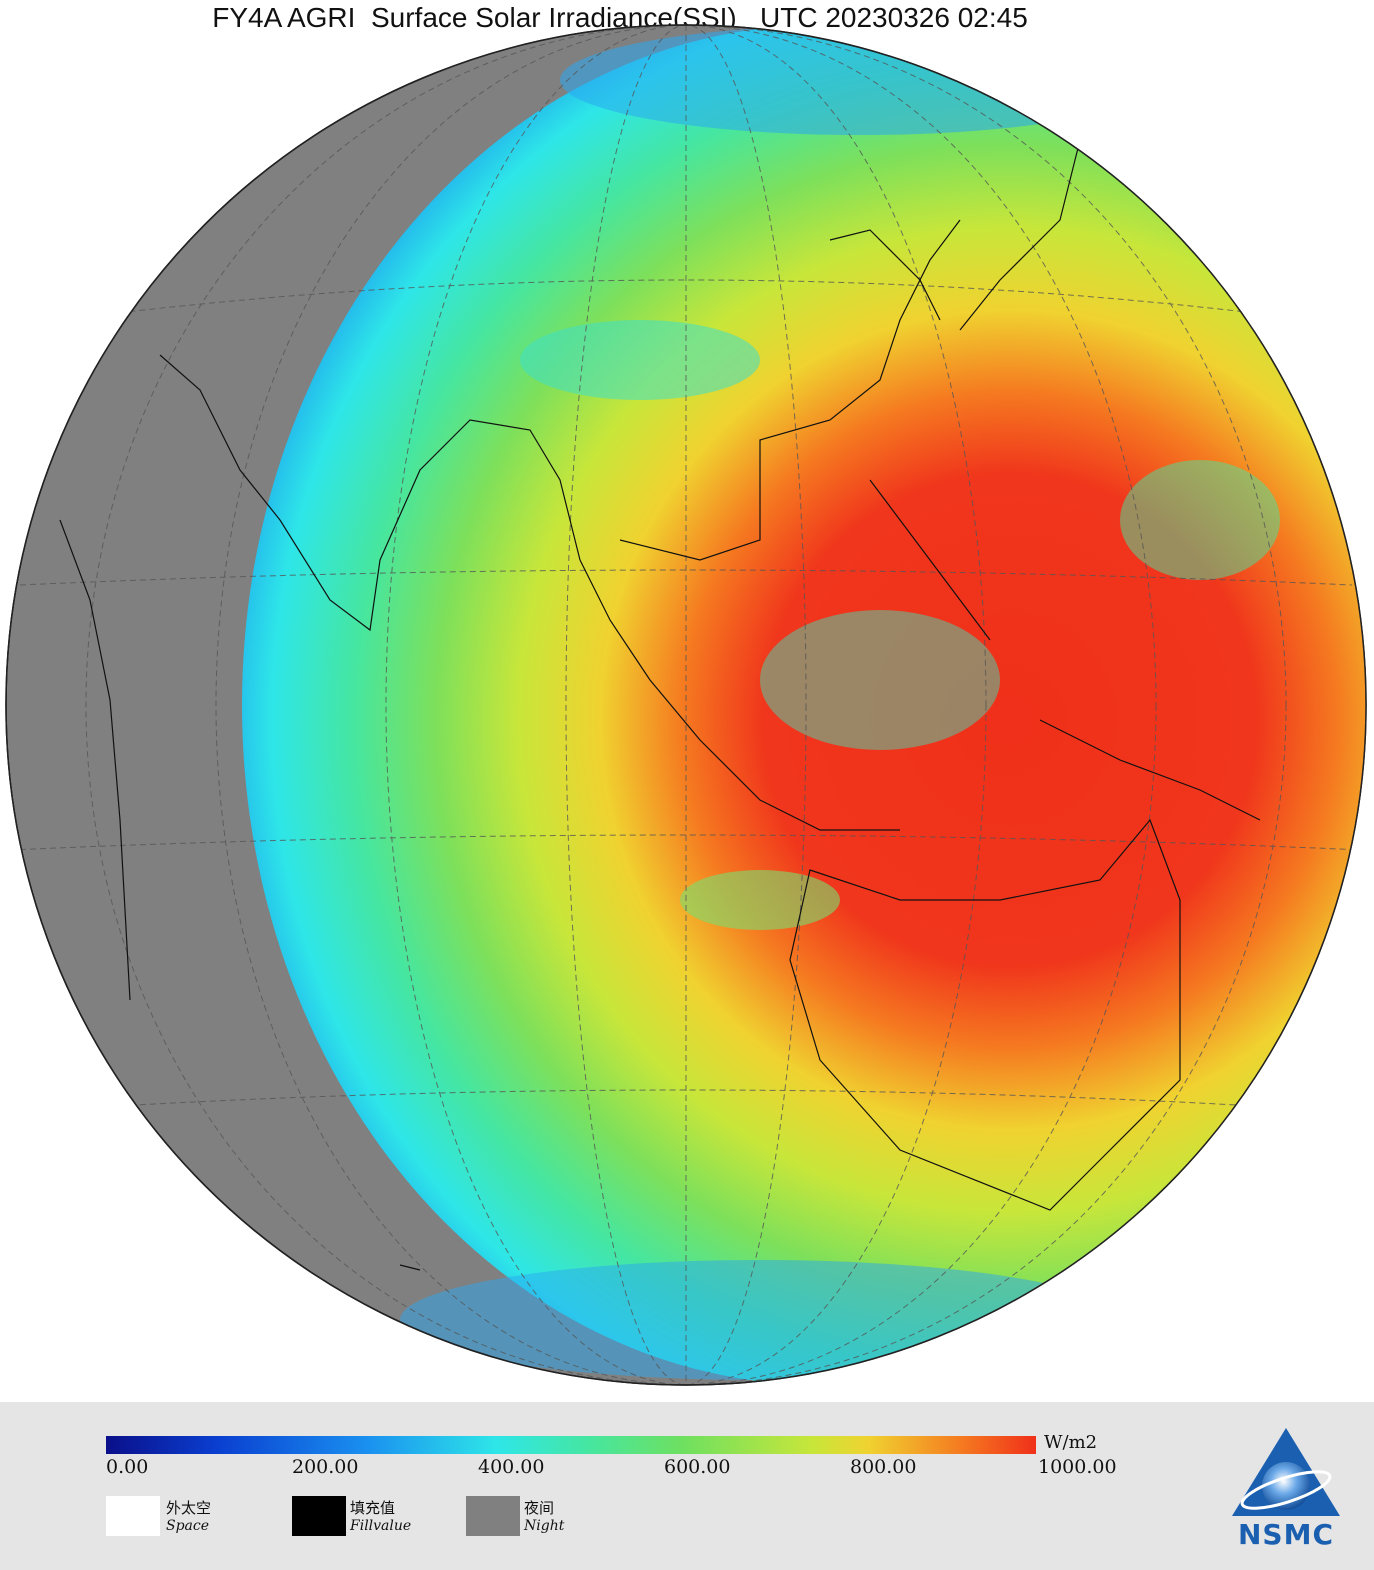 The width and height of the screenshot is (1374, 1570). What do you see at coordinates (1071, 1442) in the screenshot?
I see `colorbar-unit: W/m2` at bounding box center [1071, 1442].